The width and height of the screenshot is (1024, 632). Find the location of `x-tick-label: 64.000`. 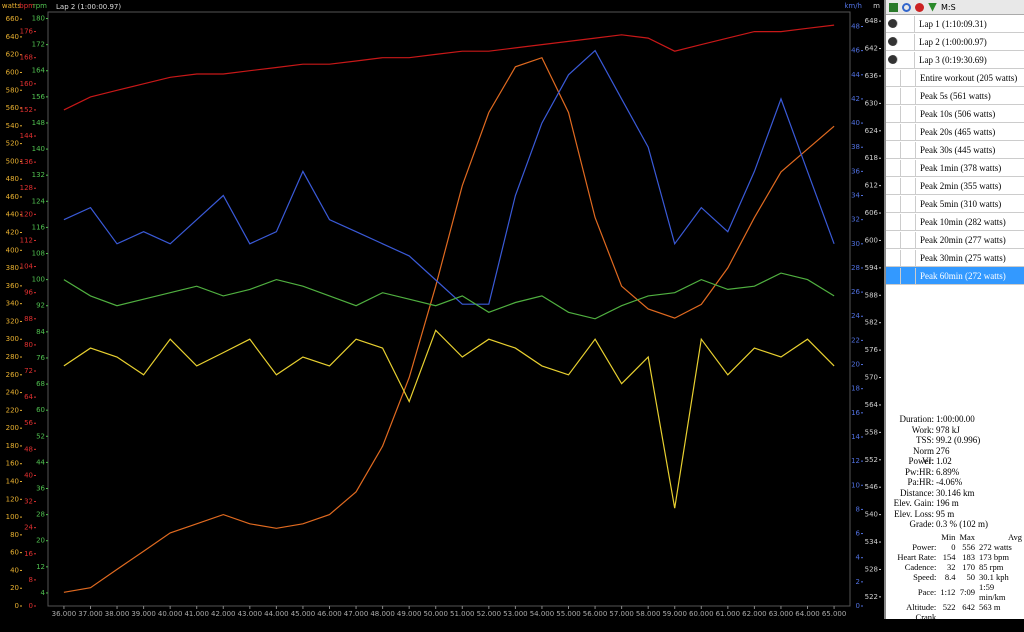

x-tick-label: 64.000 is located at coordinates (807, 614).